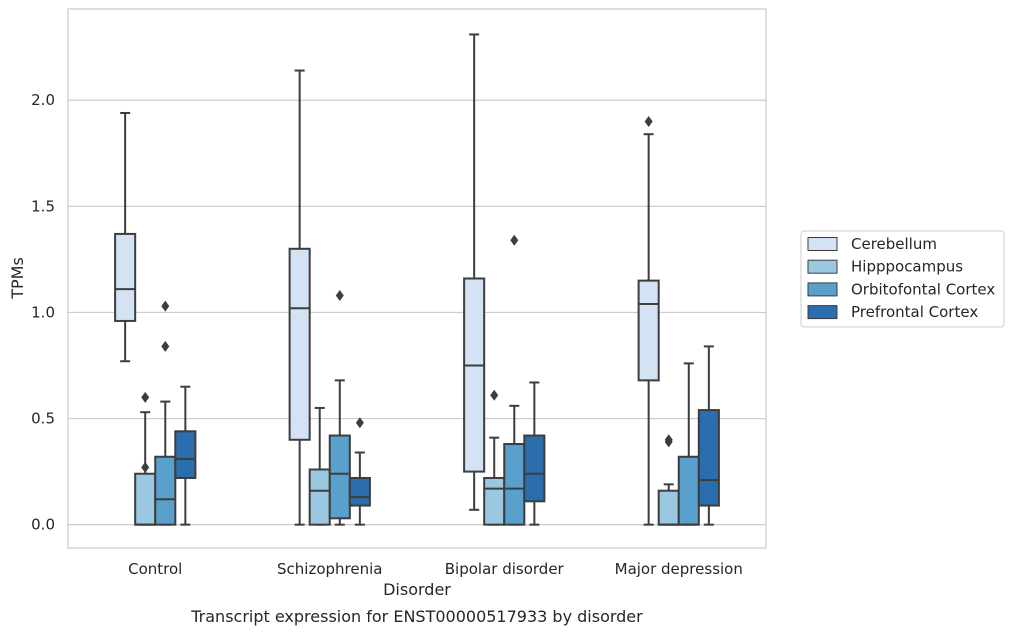 The image size is (1014, 634). What do you see at coordinates (43, 100) in the screenshot?
I see `y-tick-label: 2.0` at bounding box center [43, 100].